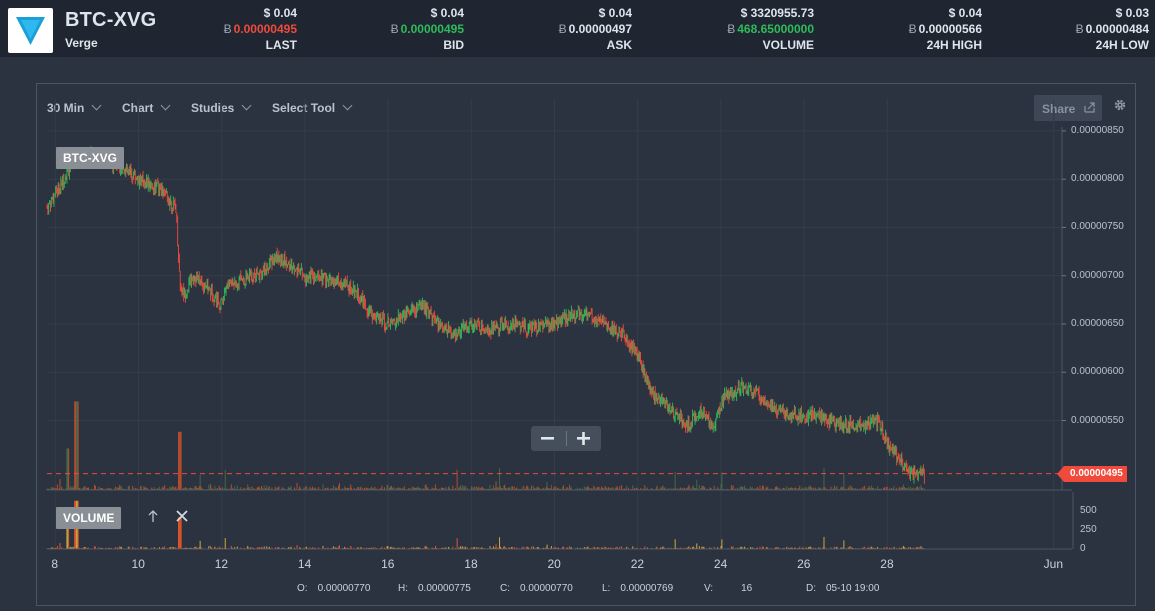 This screenshot has height=611, width=1155. Describe the element at coordinates (1053, 564) in the screenshot. I see `date-tick-label: Jun` at that location.